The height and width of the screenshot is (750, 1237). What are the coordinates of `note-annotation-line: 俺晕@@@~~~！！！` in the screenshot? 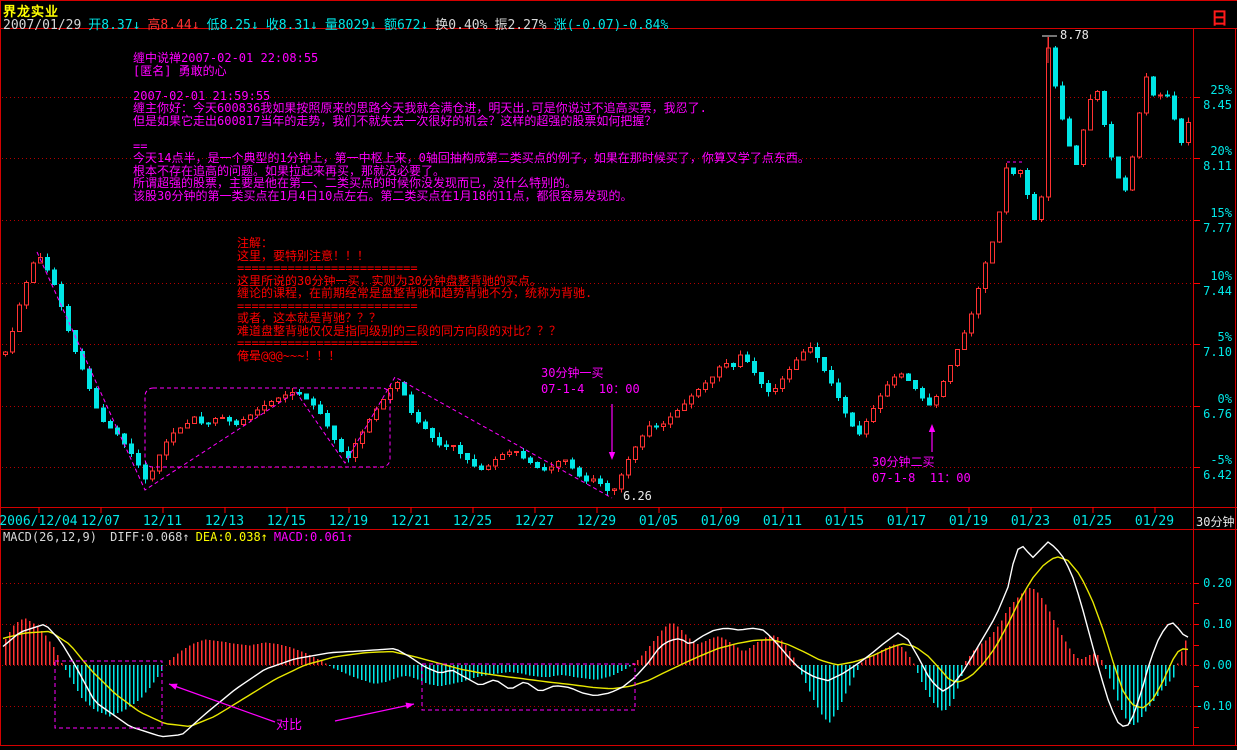 It's located at (289, 355).